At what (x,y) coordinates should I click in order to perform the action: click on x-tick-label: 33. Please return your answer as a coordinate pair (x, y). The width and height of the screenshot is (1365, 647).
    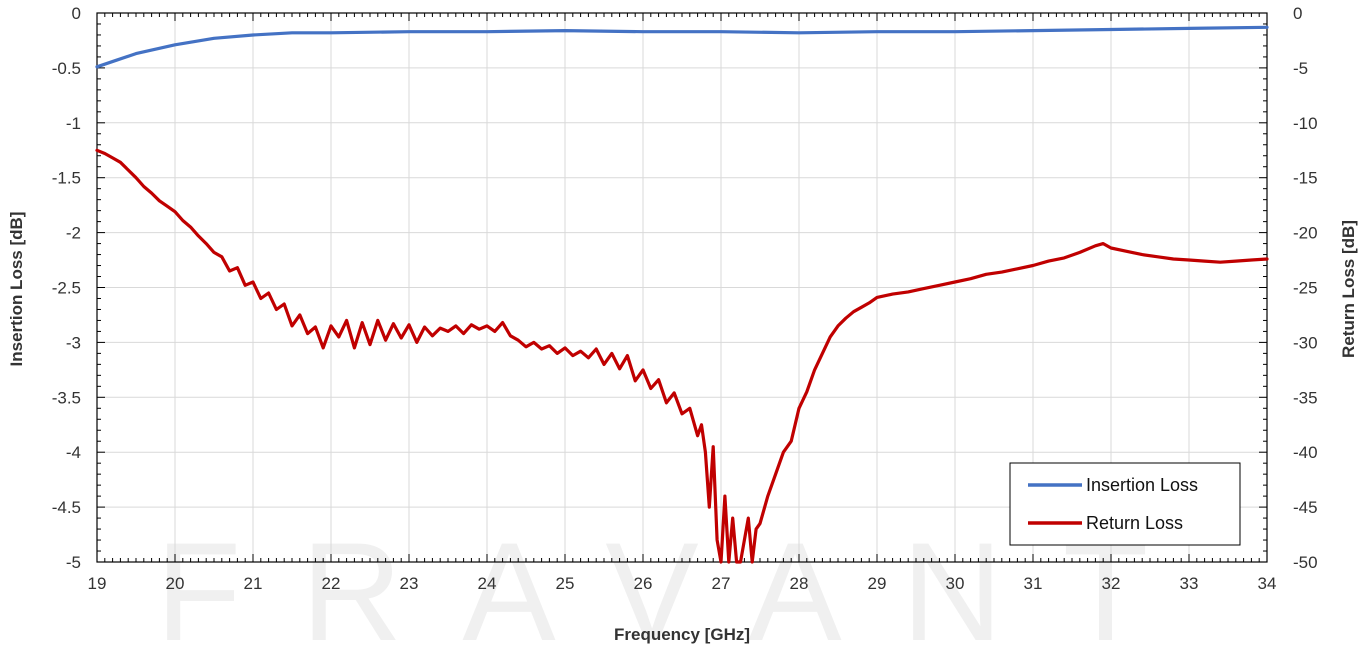
    Looking at the image, I should click on (1189, 583).